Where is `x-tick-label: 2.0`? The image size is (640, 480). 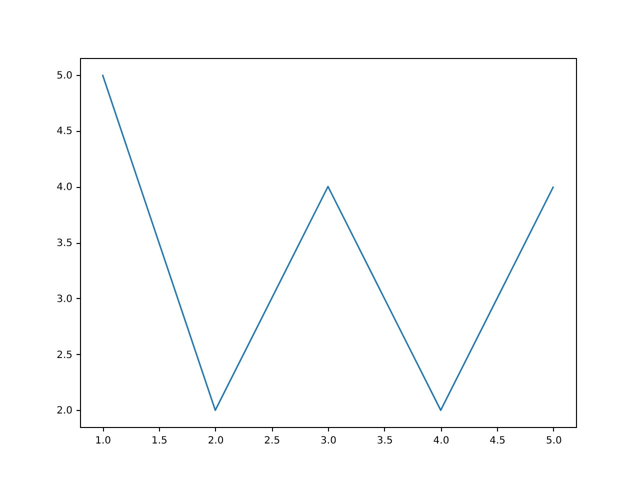 x-tick-label: 2.0 is located at coordinates (216, 441).